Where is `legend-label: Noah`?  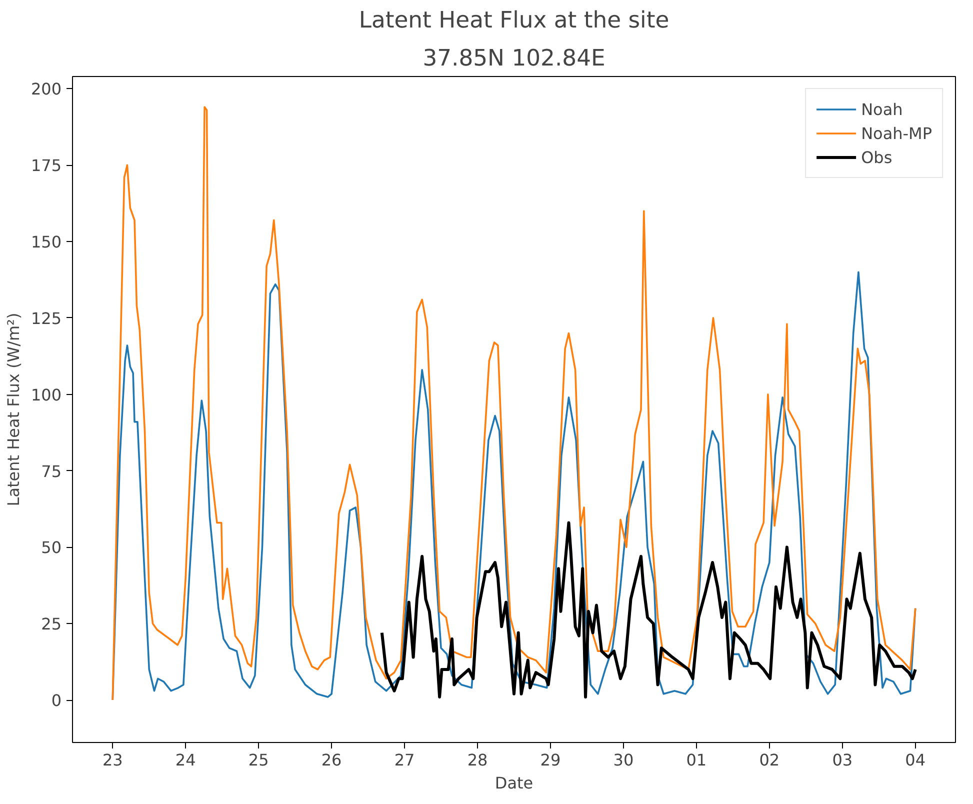 legend-label: Noah is located at coordinates (882, 109).